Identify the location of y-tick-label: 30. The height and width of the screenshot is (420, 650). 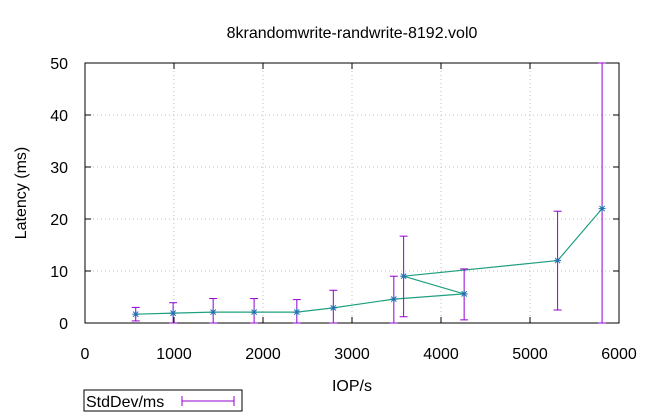
(59, 168).